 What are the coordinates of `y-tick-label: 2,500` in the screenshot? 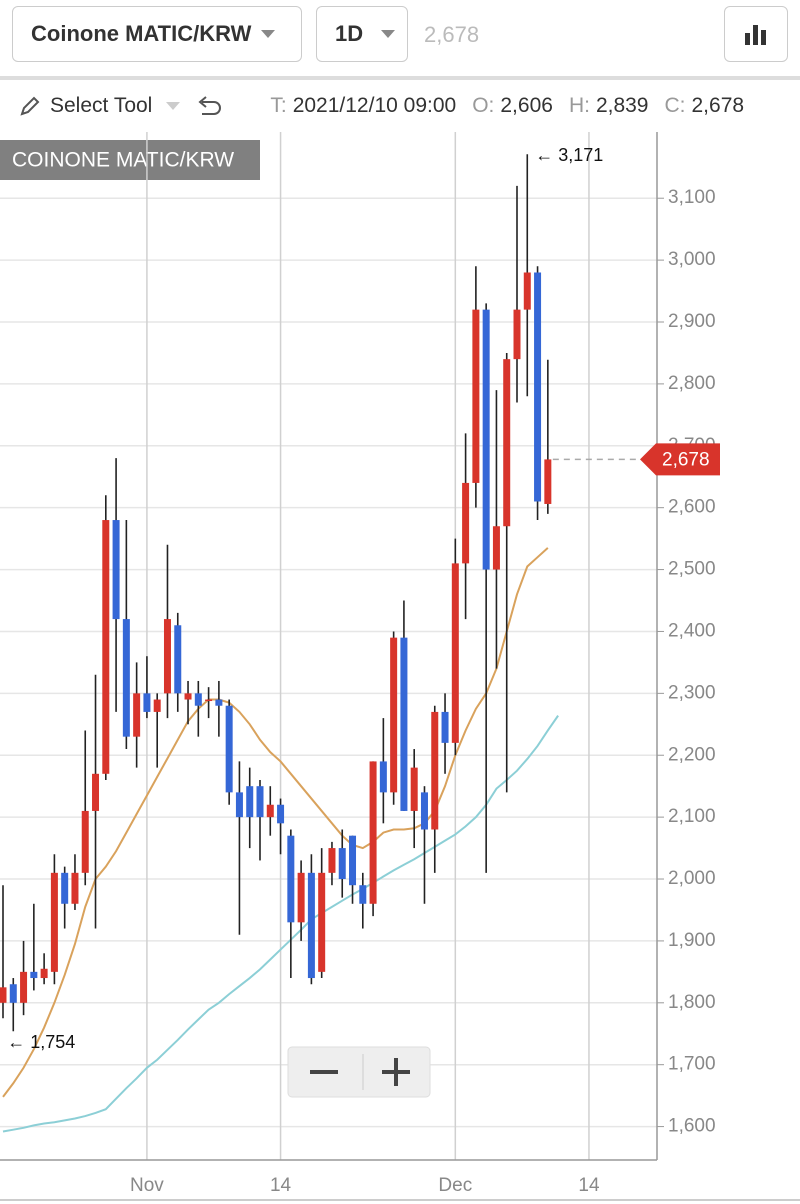 It's located at (692, 569).